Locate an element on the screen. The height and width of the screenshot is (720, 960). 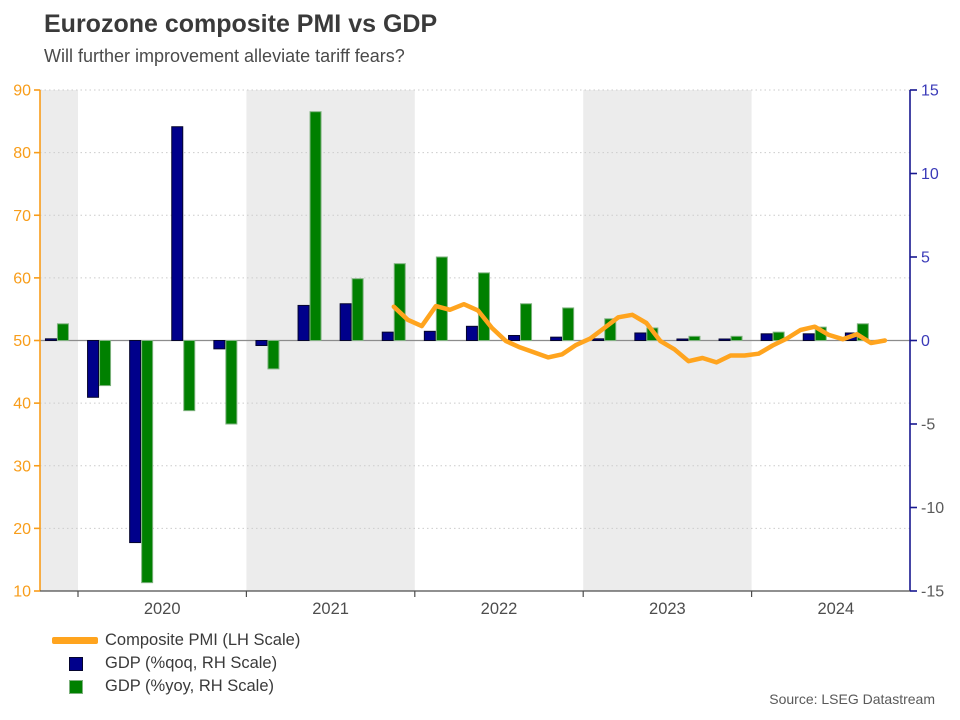
gdp-yoy-bar-2020Q4 is located at coordinates (231, 382).